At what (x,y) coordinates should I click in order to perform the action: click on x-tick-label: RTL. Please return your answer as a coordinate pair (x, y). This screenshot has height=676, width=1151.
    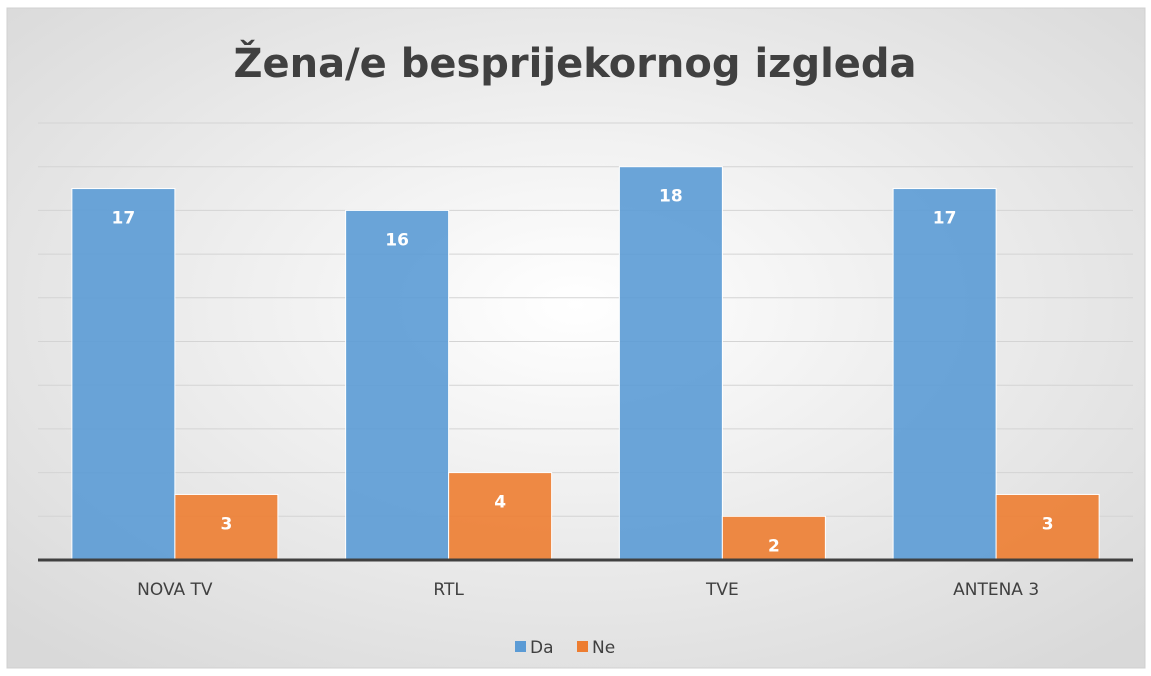
    Looking at the image, I should click on (448, 590).